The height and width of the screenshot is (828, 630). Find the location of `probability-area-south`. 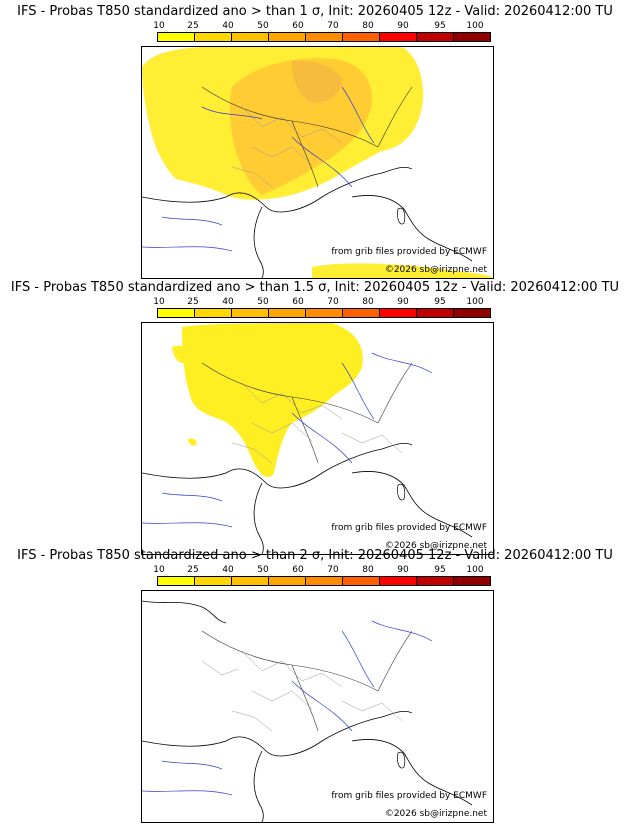

probability-area-south is located at coordinates (402, 270).